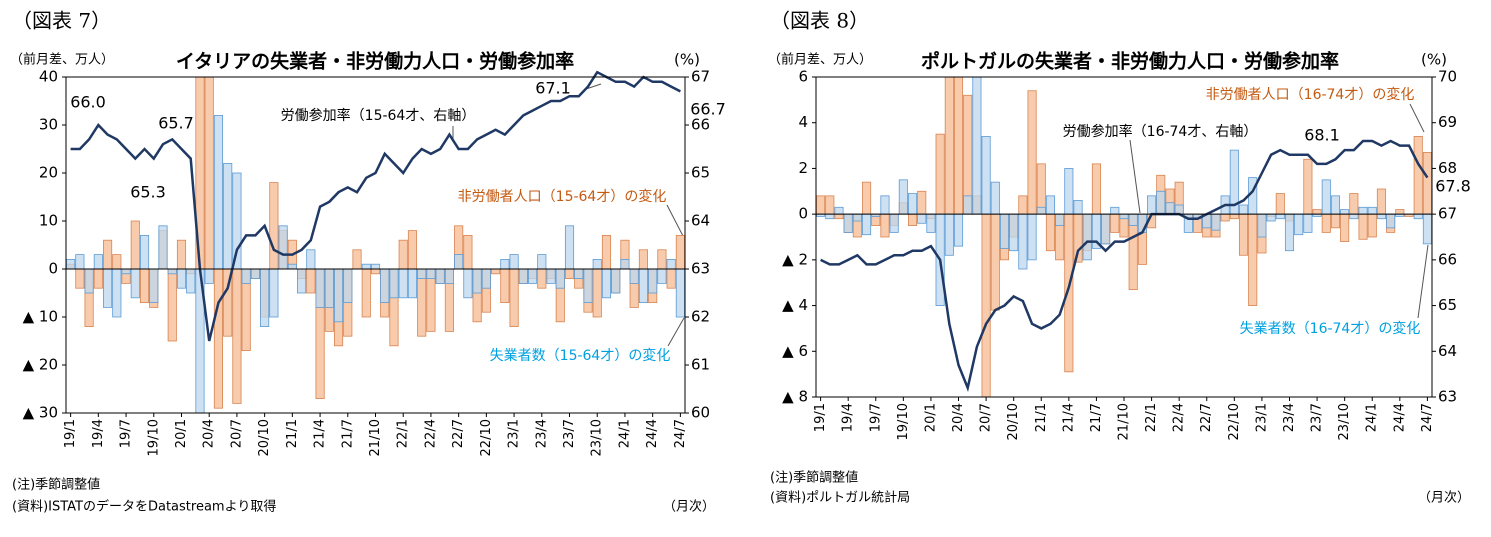 The height and width of the screenshot is (537, 1491). What do you see at coordinates (1447, 168) in the screenshot?
I see `y2-tick-label: 68` at bounding box center [1447, 168].